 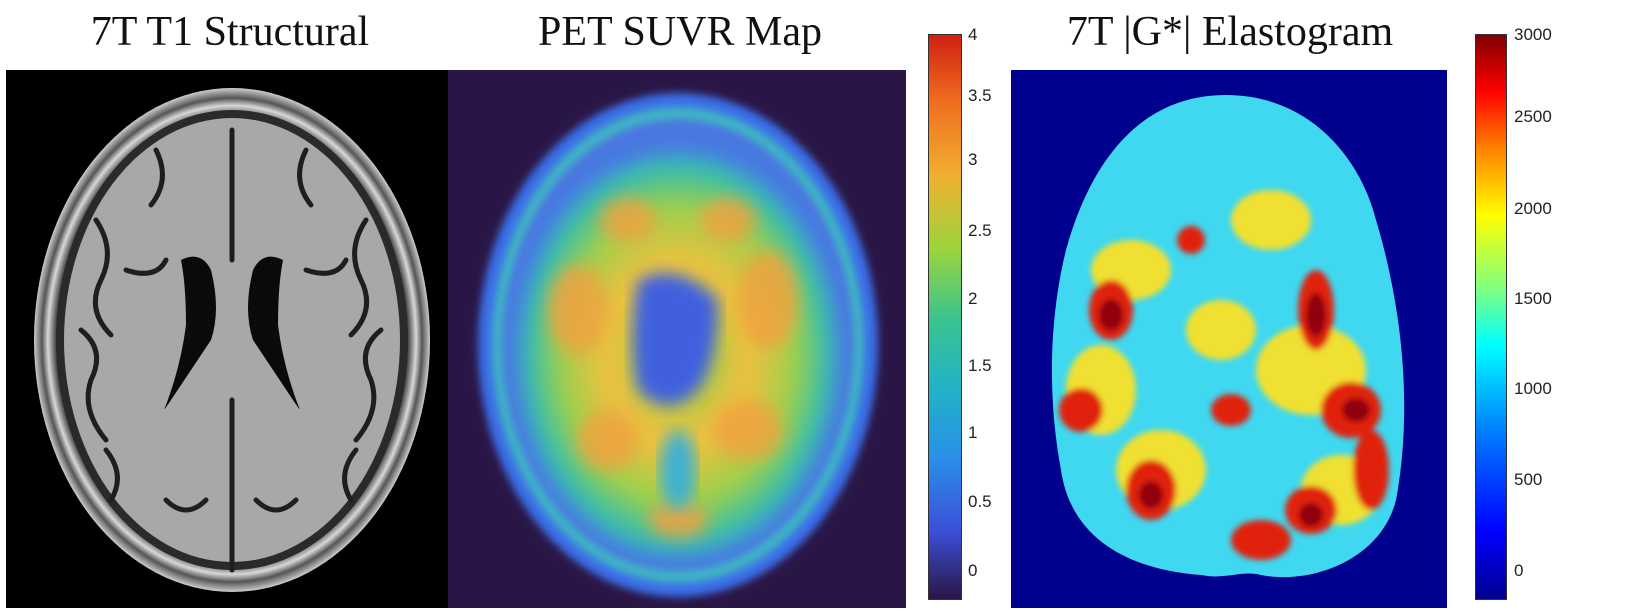 What do you see at coordinates (1519, 570) in the screenshot?
I see `mre-tick-0: 0` at bounding box center [1519, 570].